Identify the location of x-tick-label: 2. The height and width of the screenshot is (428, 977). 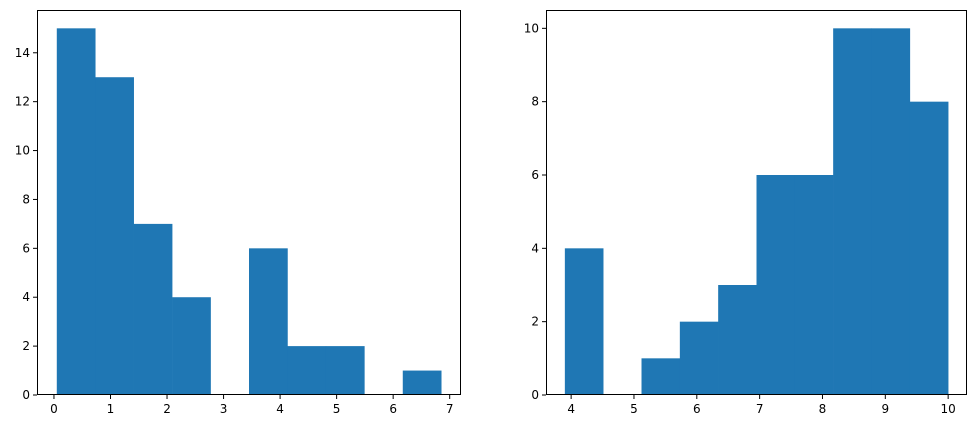
(167, 409).